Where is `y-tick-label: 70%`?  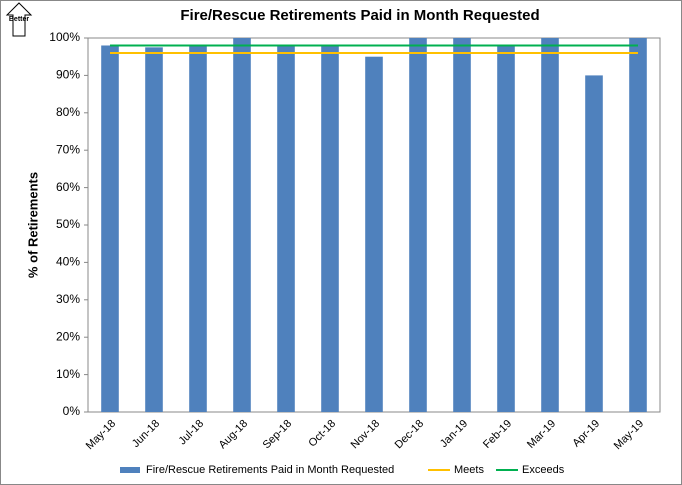
y-tick-label: 70% is located at coordinates (68, 149).